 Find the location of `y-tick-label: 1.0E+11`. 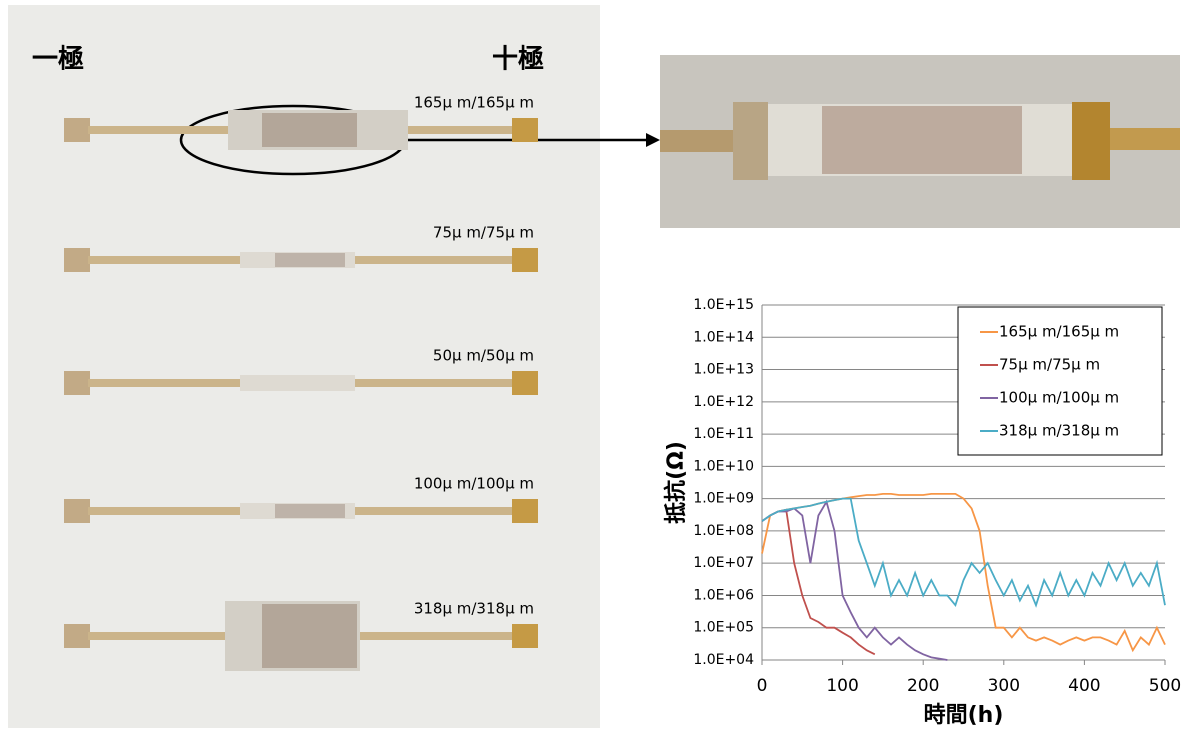

y-tick-label: 1.0E+11 is located at coordinates (723, 434).